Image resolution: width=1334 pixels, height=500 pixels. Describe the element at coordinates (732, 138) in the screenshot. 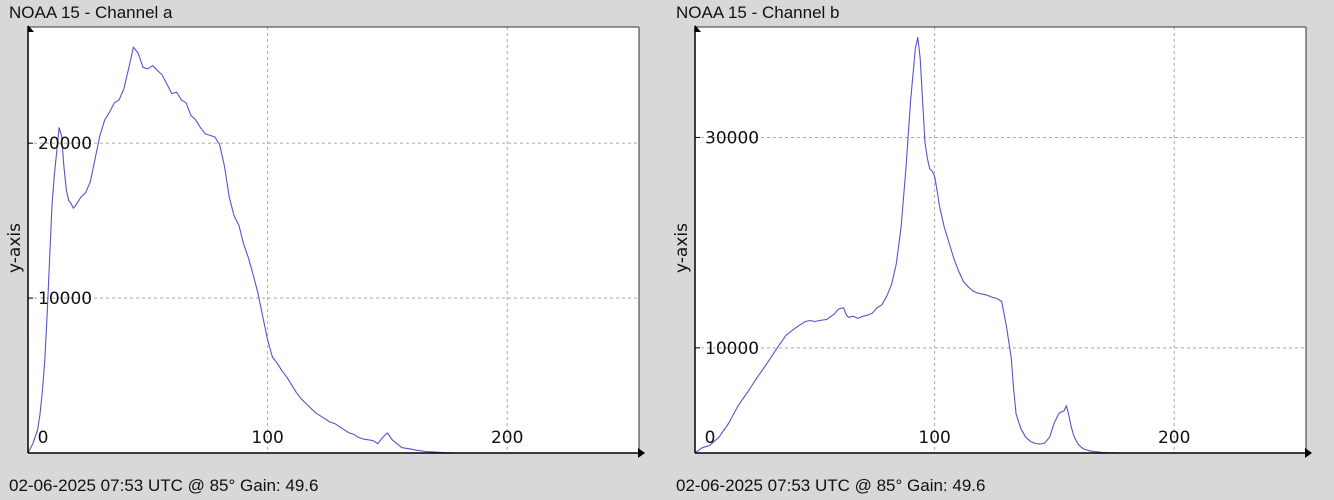

I see `y-tick-label: 30000` at that location.